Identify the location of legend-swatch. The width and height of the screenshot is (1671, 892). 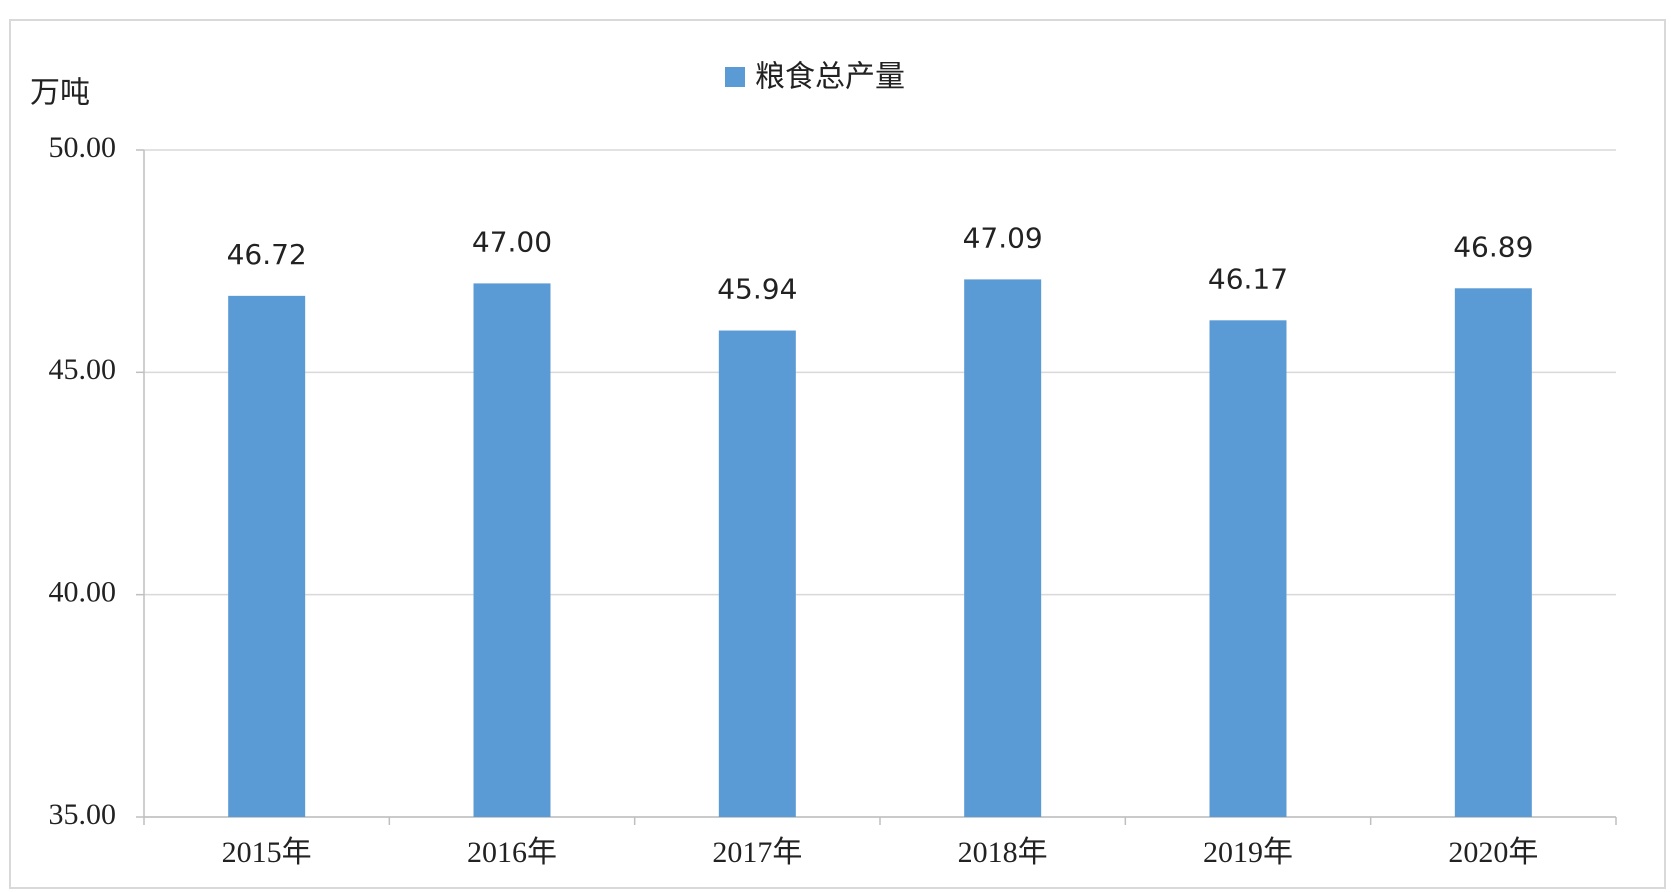
(735, 77).